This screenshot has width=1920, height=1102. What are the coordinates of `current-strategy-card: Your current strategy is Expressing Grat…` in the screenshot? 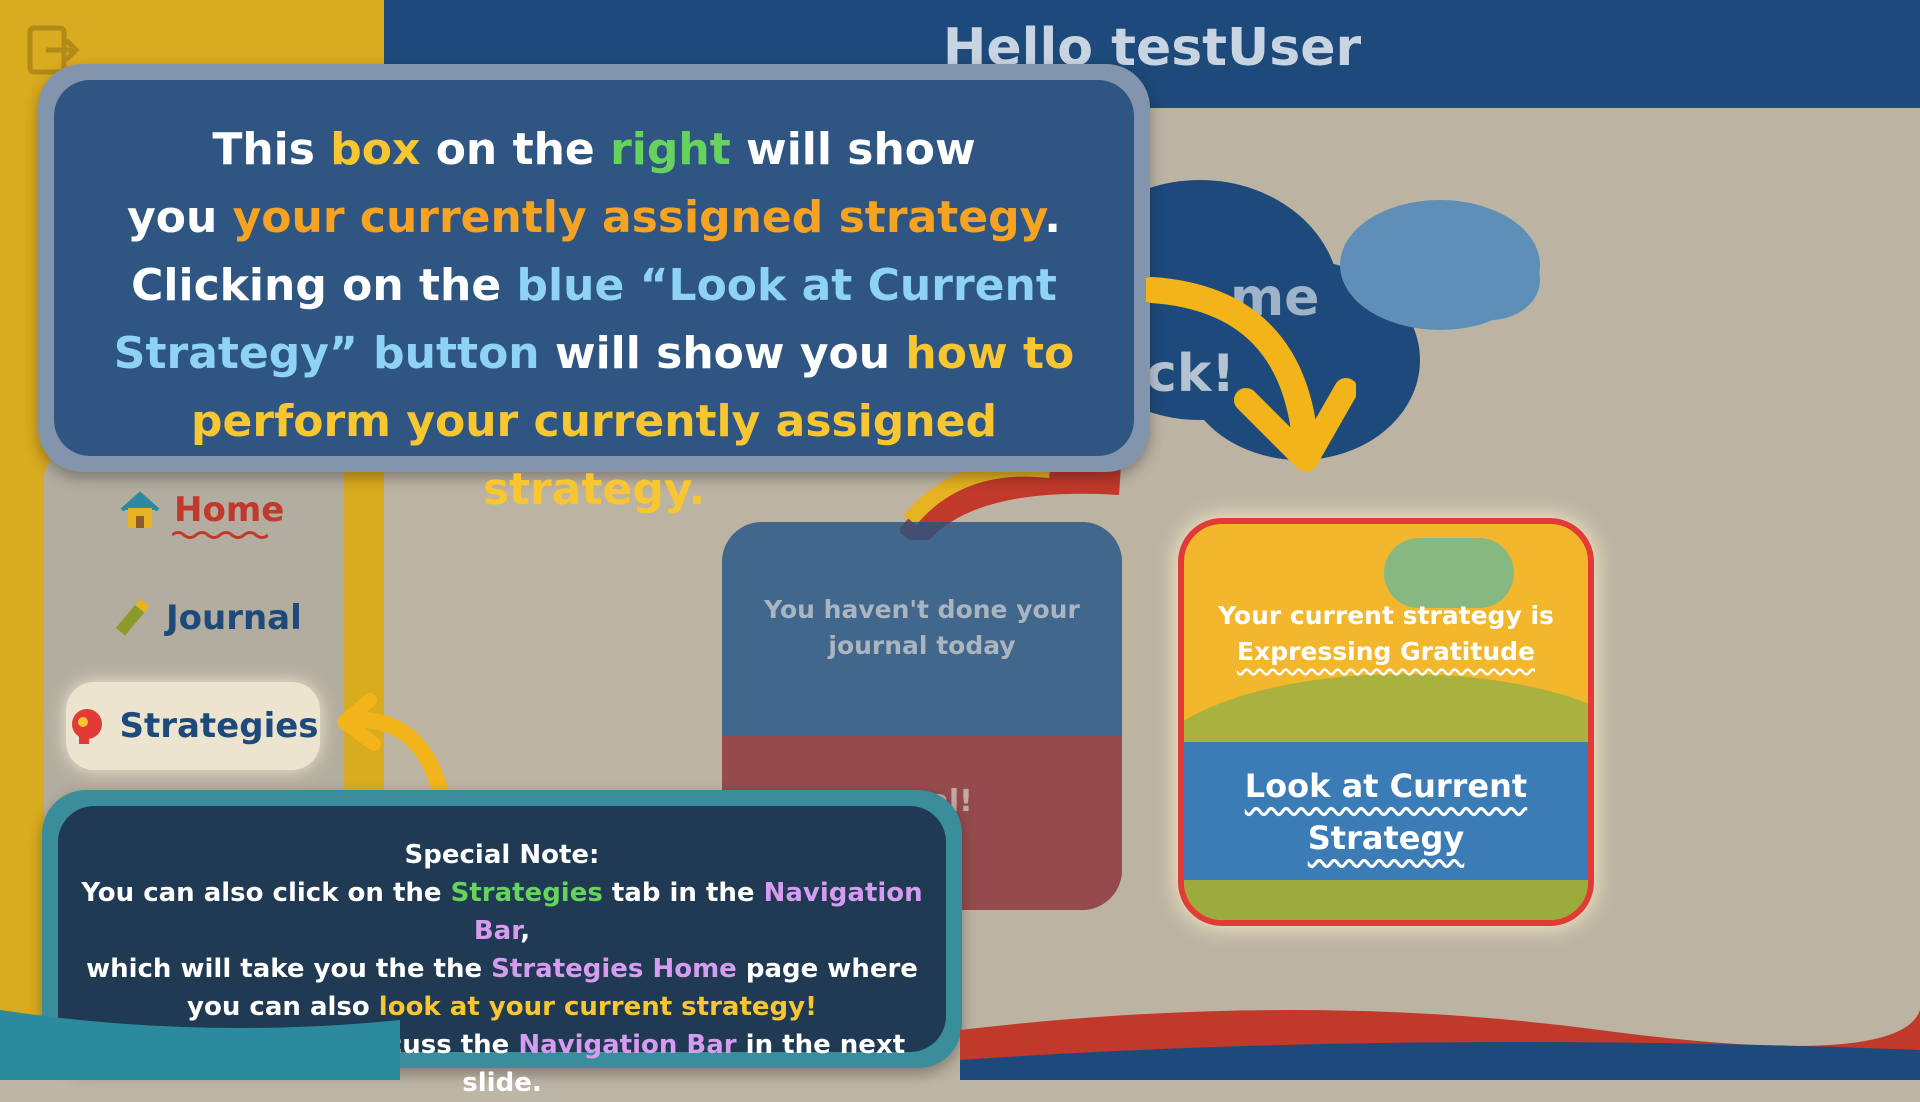 It's located at (1386, 722).